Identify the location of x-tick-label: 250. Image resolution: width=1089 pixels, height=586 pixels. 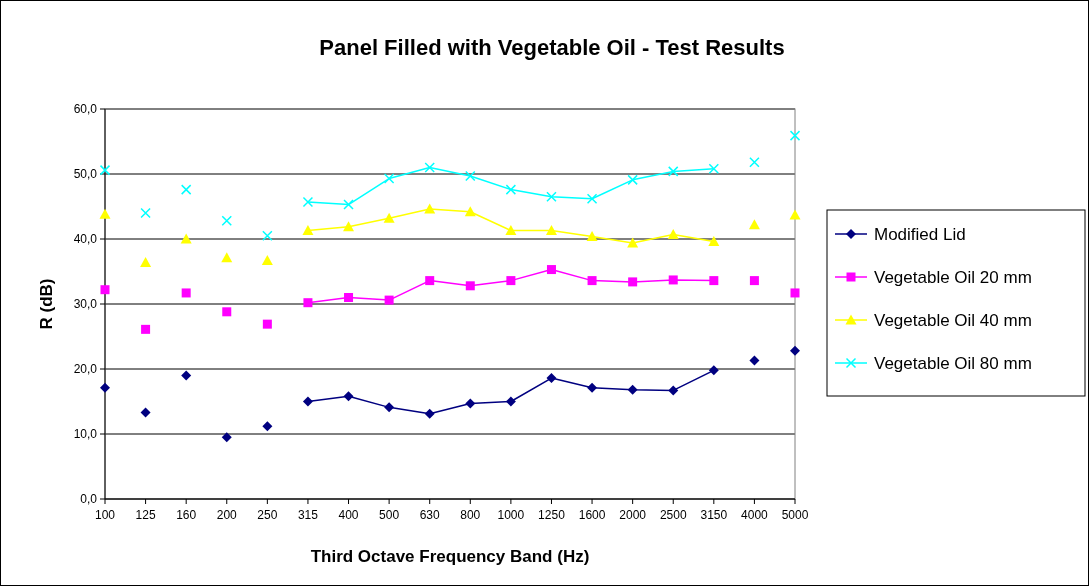
(267, 515).